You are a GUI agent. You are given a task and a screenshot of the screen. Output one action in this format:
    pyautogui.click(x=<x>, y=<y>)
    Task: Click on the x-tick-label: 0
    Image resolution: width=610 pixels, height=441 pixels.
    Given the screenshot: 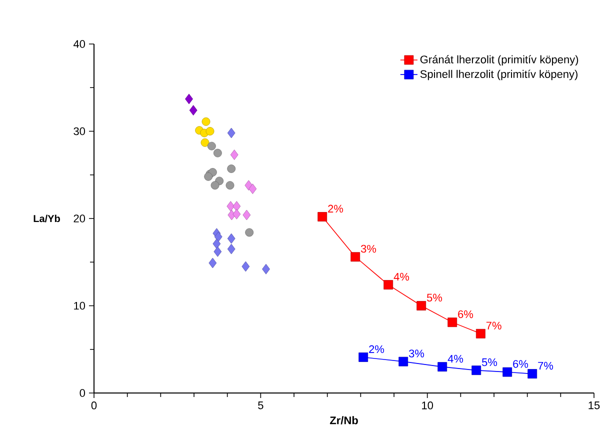 What is the action you would take?
    pyautogui.click(x=94, y=406)
    